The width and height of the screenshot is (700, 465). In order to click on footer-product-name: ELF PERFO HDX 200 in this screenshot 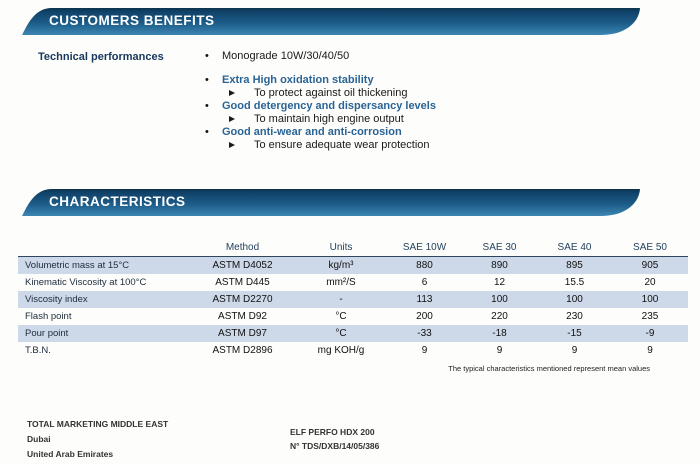, I will do `click(332, 432)`.